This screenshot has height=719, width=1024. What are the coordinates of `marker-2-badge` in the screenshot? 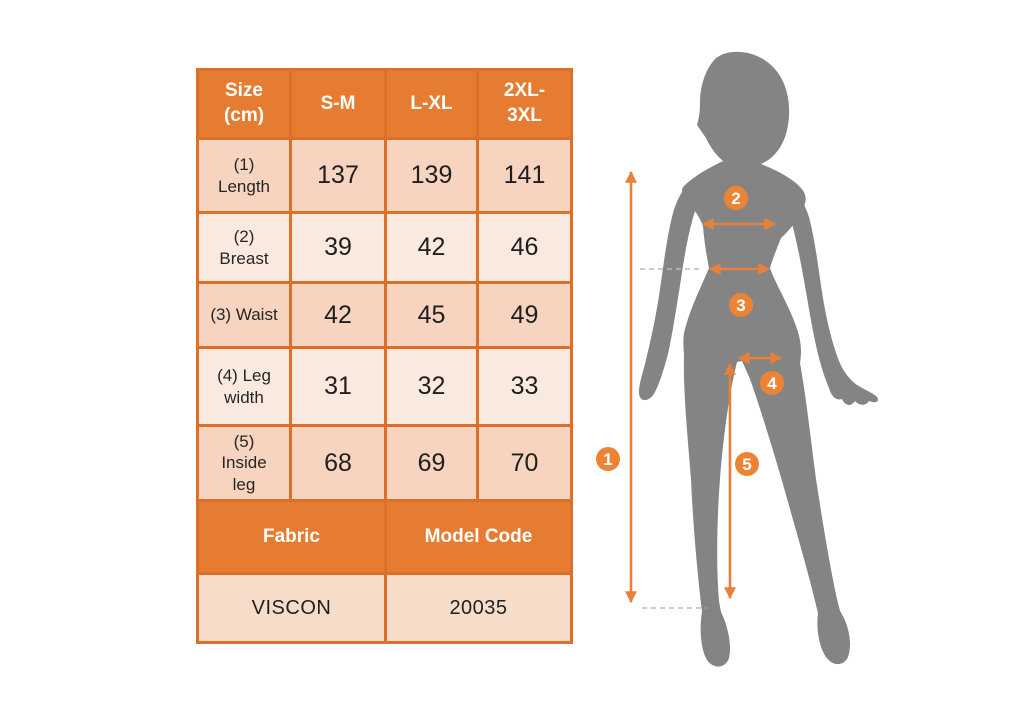 It's located at (736, 198).